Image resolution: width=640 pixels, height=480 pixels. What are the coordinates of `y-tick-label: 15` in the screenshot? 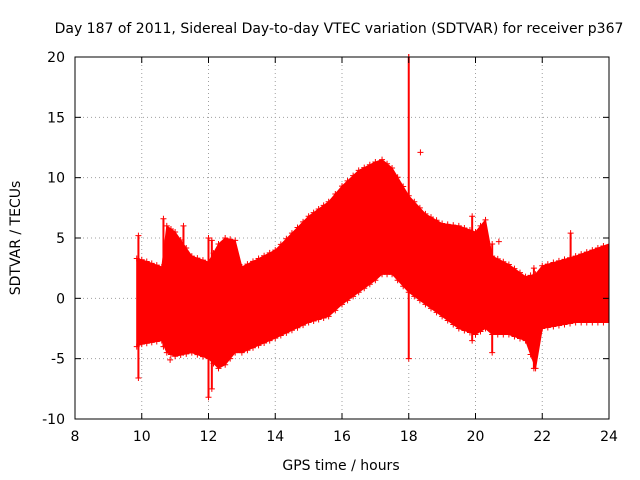 It's located at (56, 118).